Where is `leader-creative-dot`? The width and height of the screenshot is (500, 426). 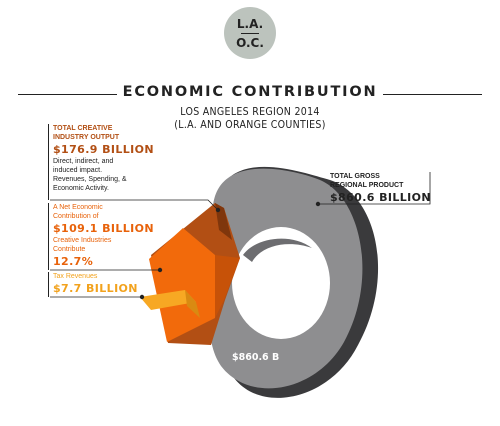
leader-creative-dot is located at coordinates (218, 210).